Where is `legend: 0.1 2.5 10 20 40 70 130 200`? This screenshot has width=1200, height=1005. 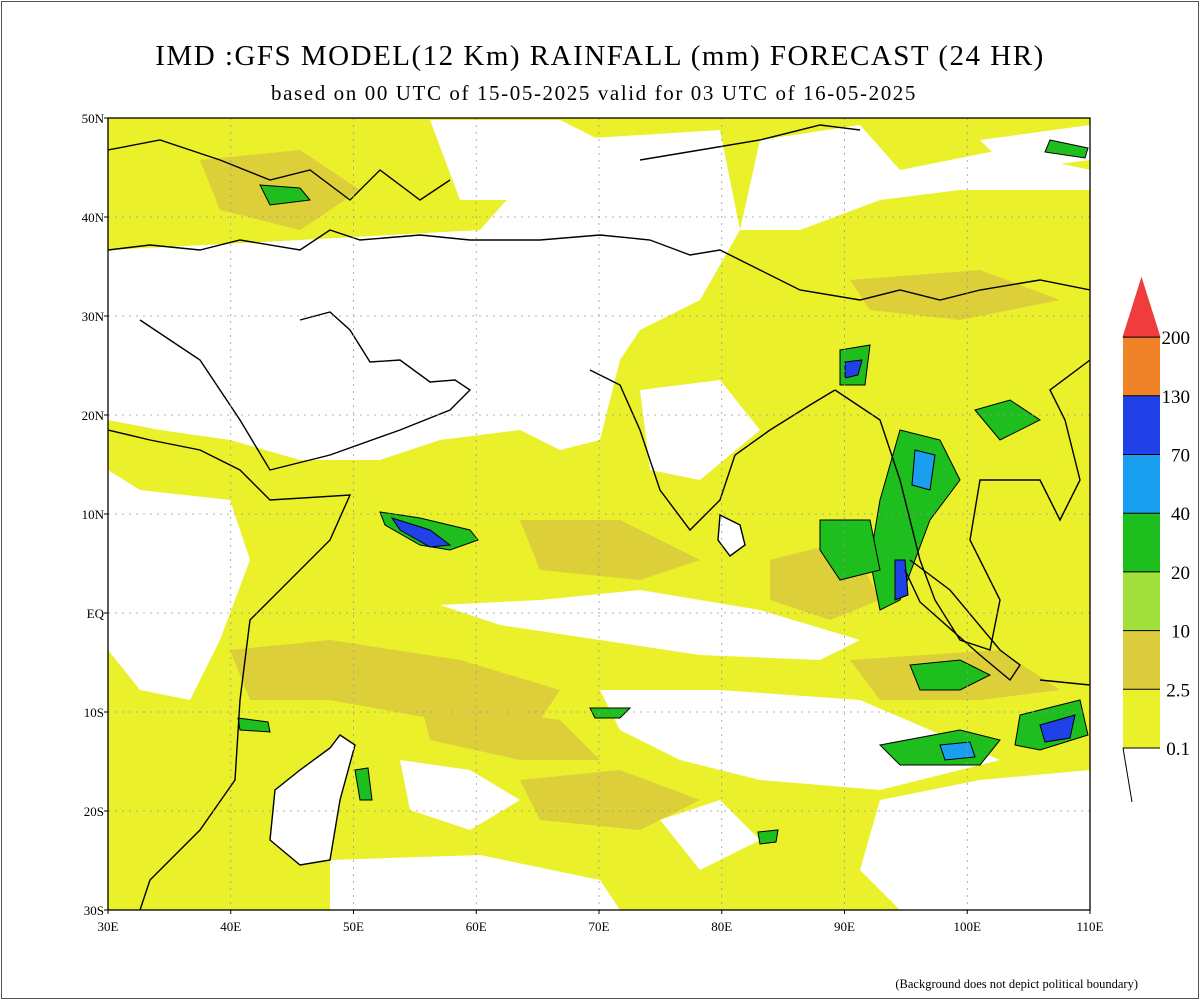
legend: 0.1 2.5 10 20 40 70 130 200 is located at coordinates (1156, 518).